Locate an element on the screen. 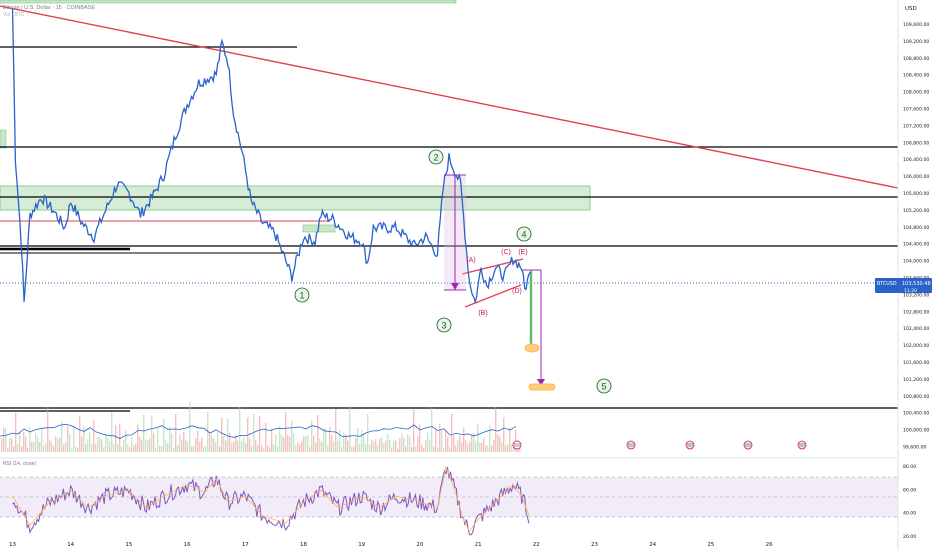 The width and height of the screenshot is (932, 555). time-tick-17: 17 is located at coordinates (245, 545).